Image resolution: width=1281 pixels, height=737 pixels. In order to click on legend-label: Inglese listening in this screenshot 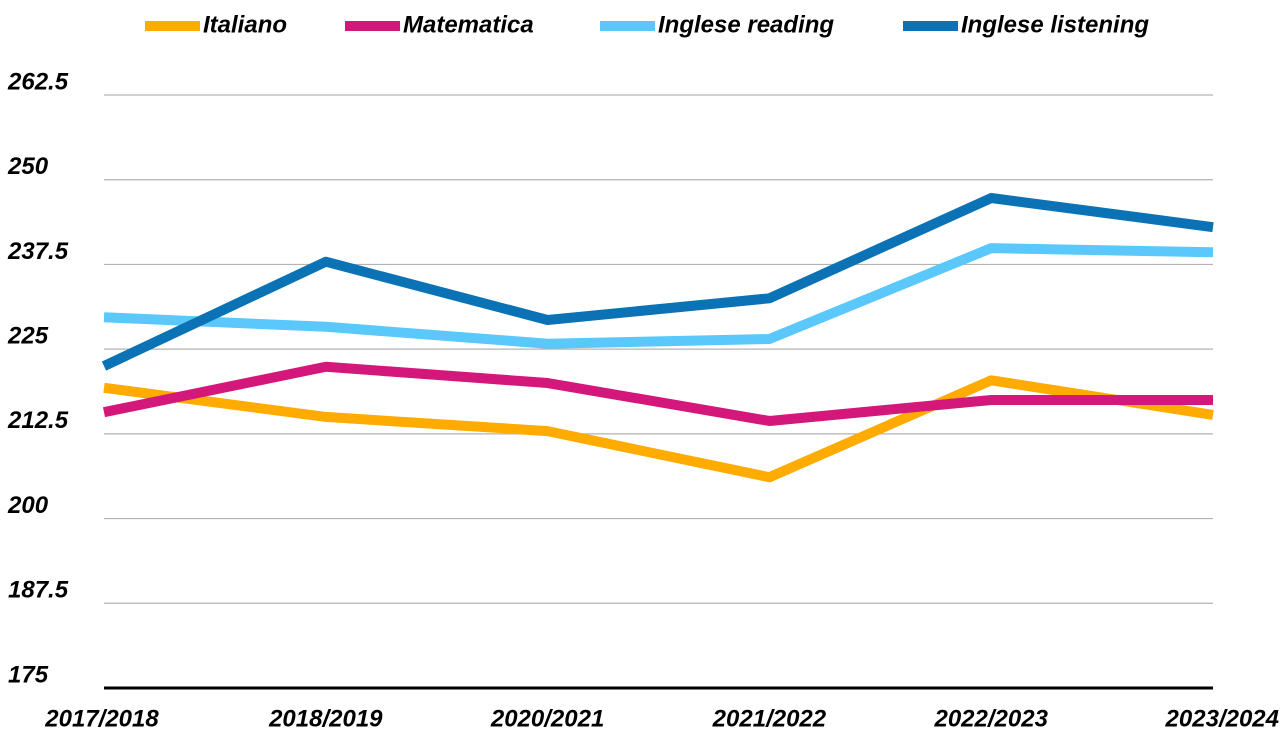, I will do `click(1055, 24)`.